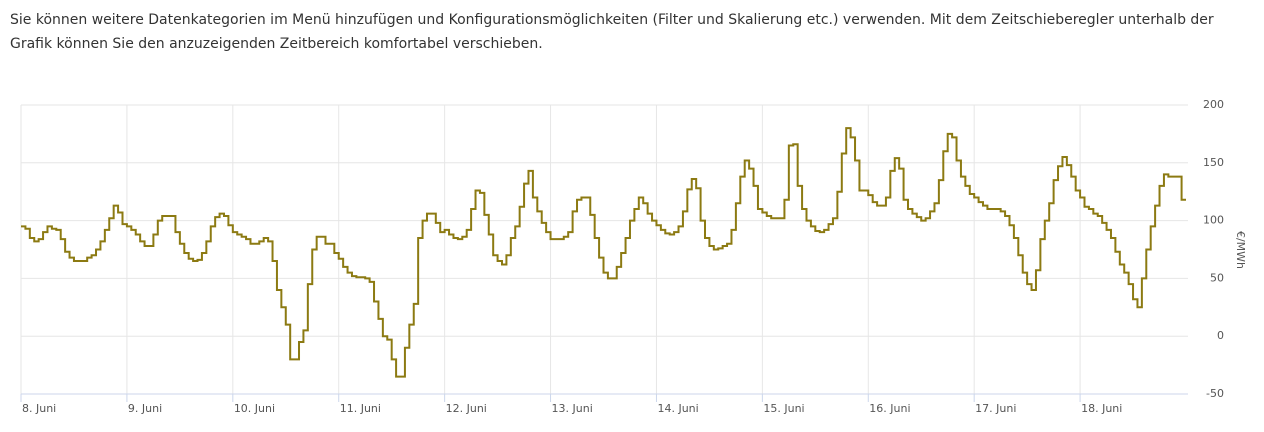  I want to click on y-tick-label: 150, so click(1213, 162).